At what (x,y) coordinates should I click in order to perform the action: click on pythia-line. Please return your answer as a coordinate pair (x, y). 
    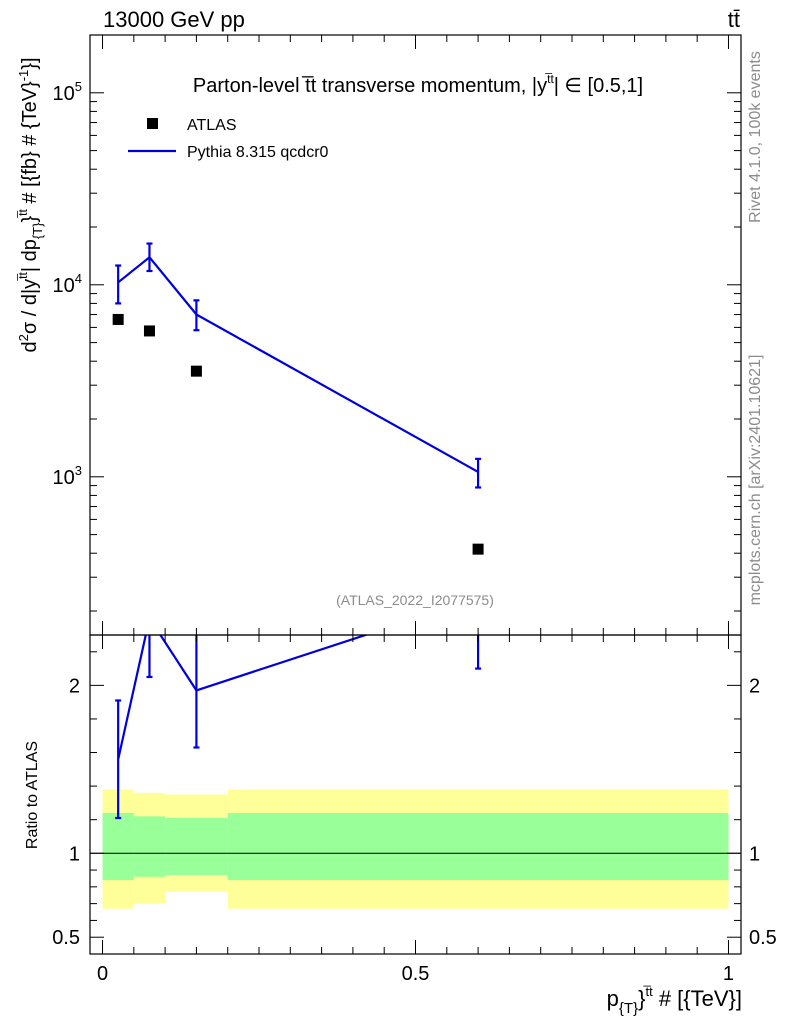
    Looking at the image, I should click on (298, 364).